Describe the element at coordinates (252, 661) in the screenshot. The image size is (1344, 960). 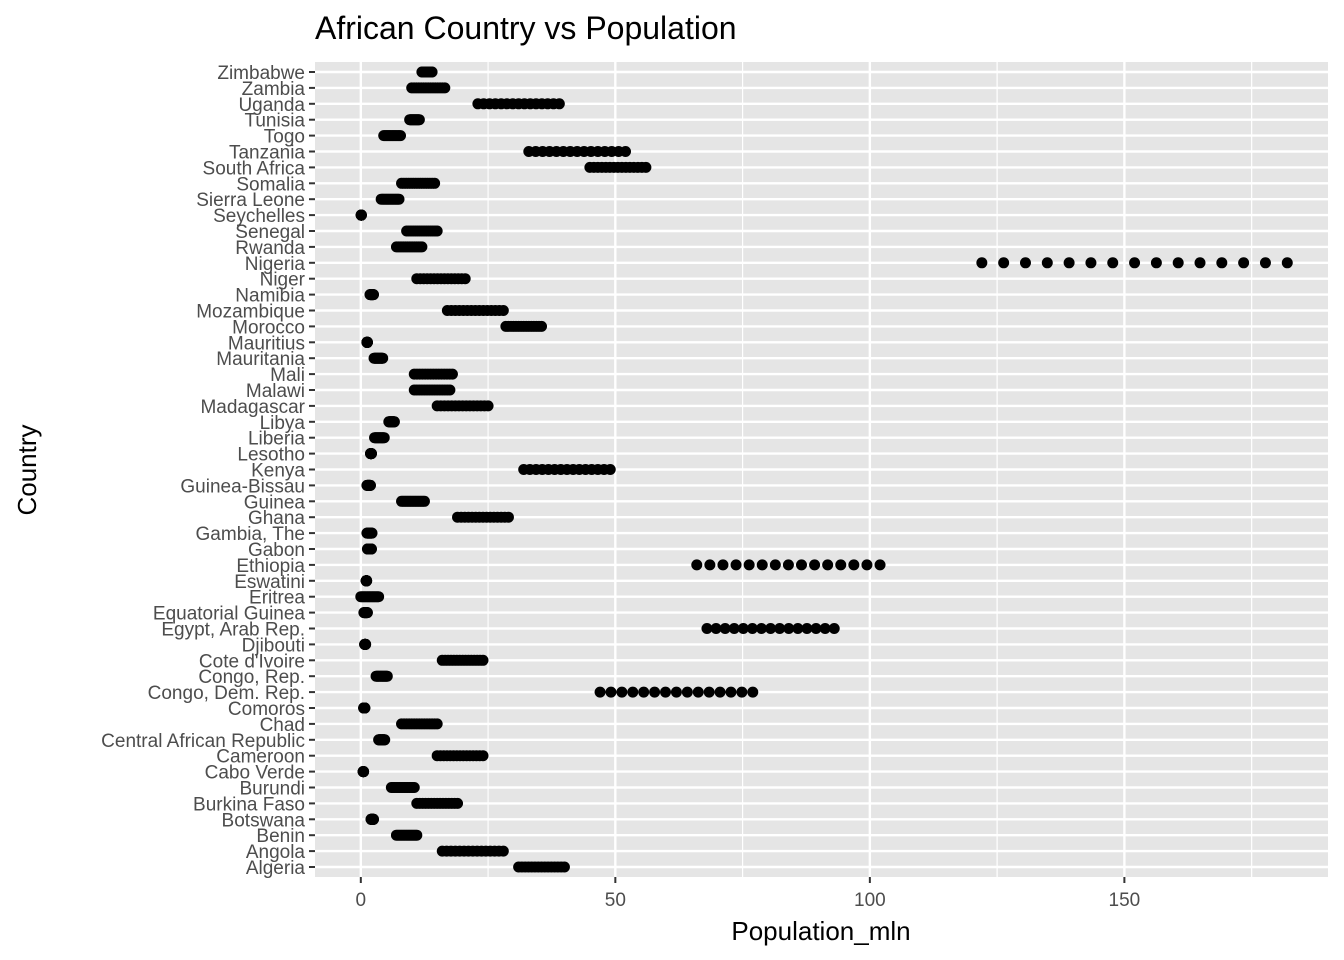
I see `y-tick-label: Cote d'Ivoire` at that location.